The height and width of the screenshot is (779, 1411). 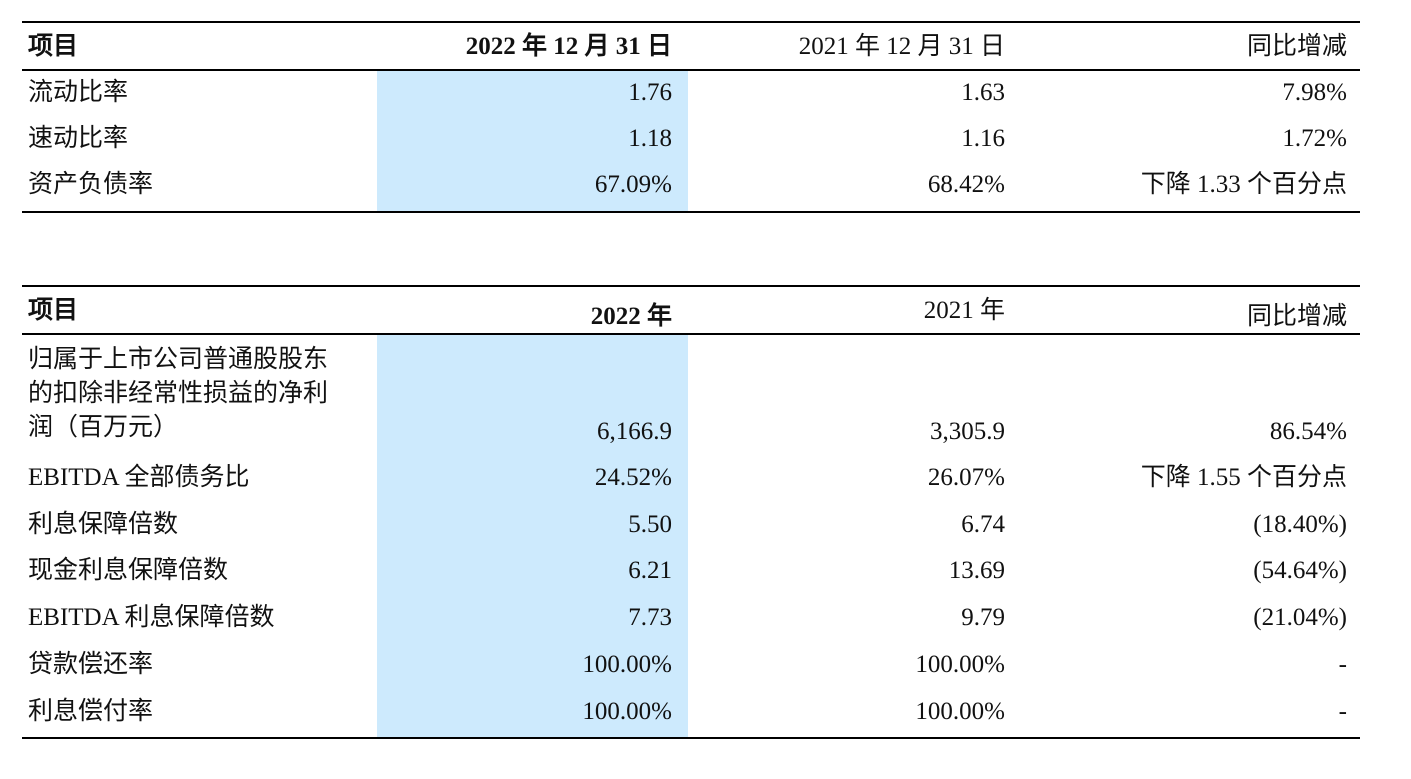 What do you see at coordinates (151, 618) in the screenshot?
I see `cell: EBITDA 利息保障倍数` at bounding box center [151, 618].